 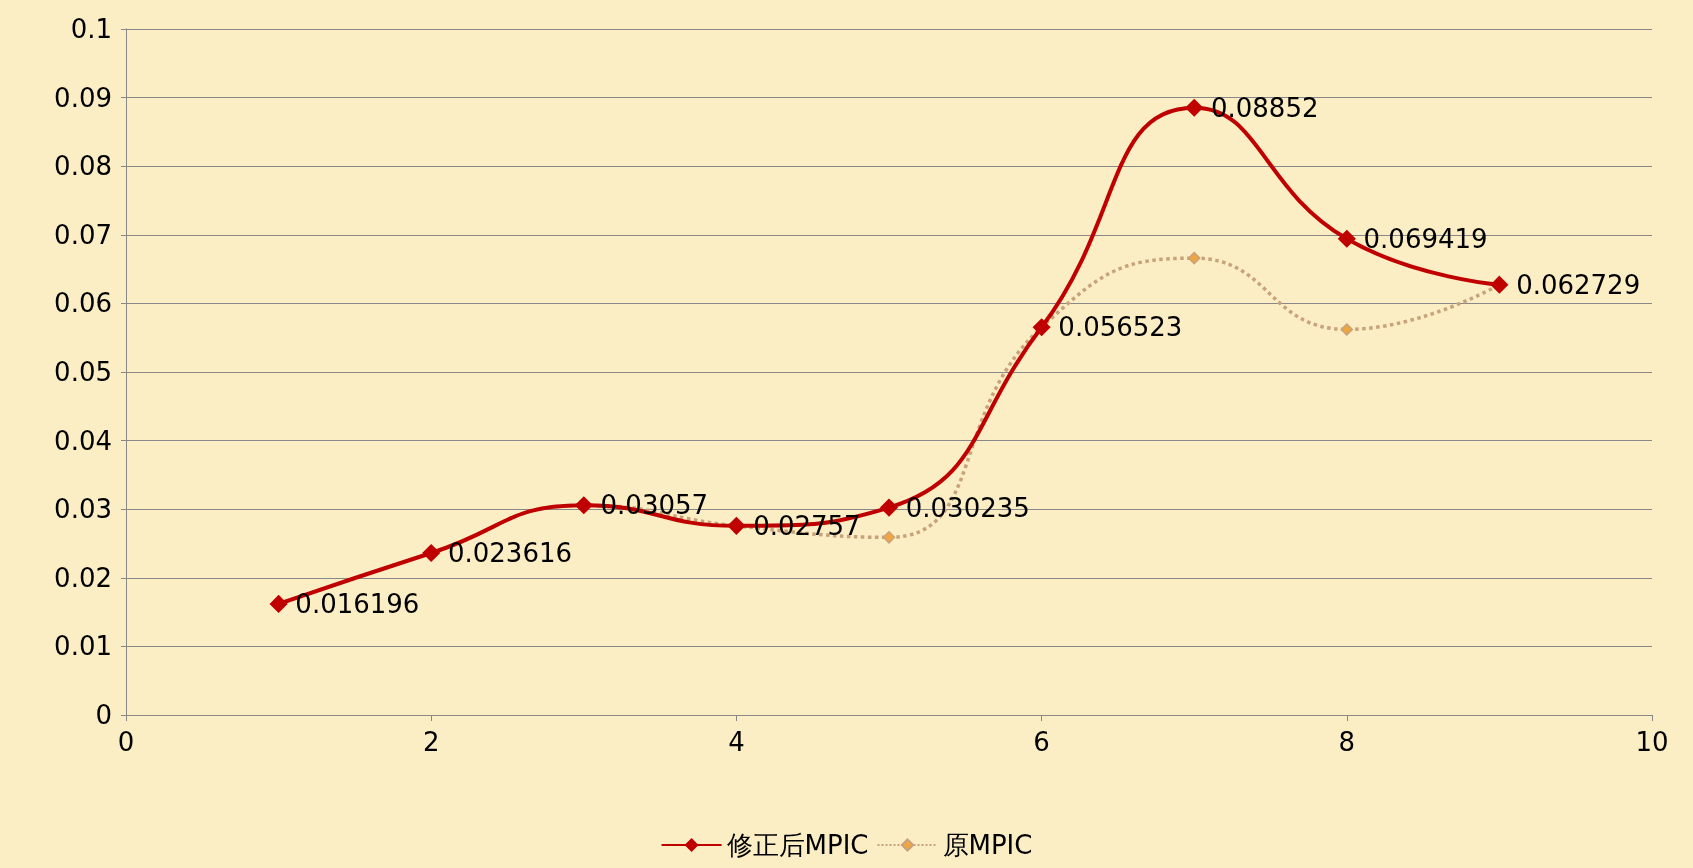 I want to click on y-tick-label: 0.1, so click(x=91, y=29).